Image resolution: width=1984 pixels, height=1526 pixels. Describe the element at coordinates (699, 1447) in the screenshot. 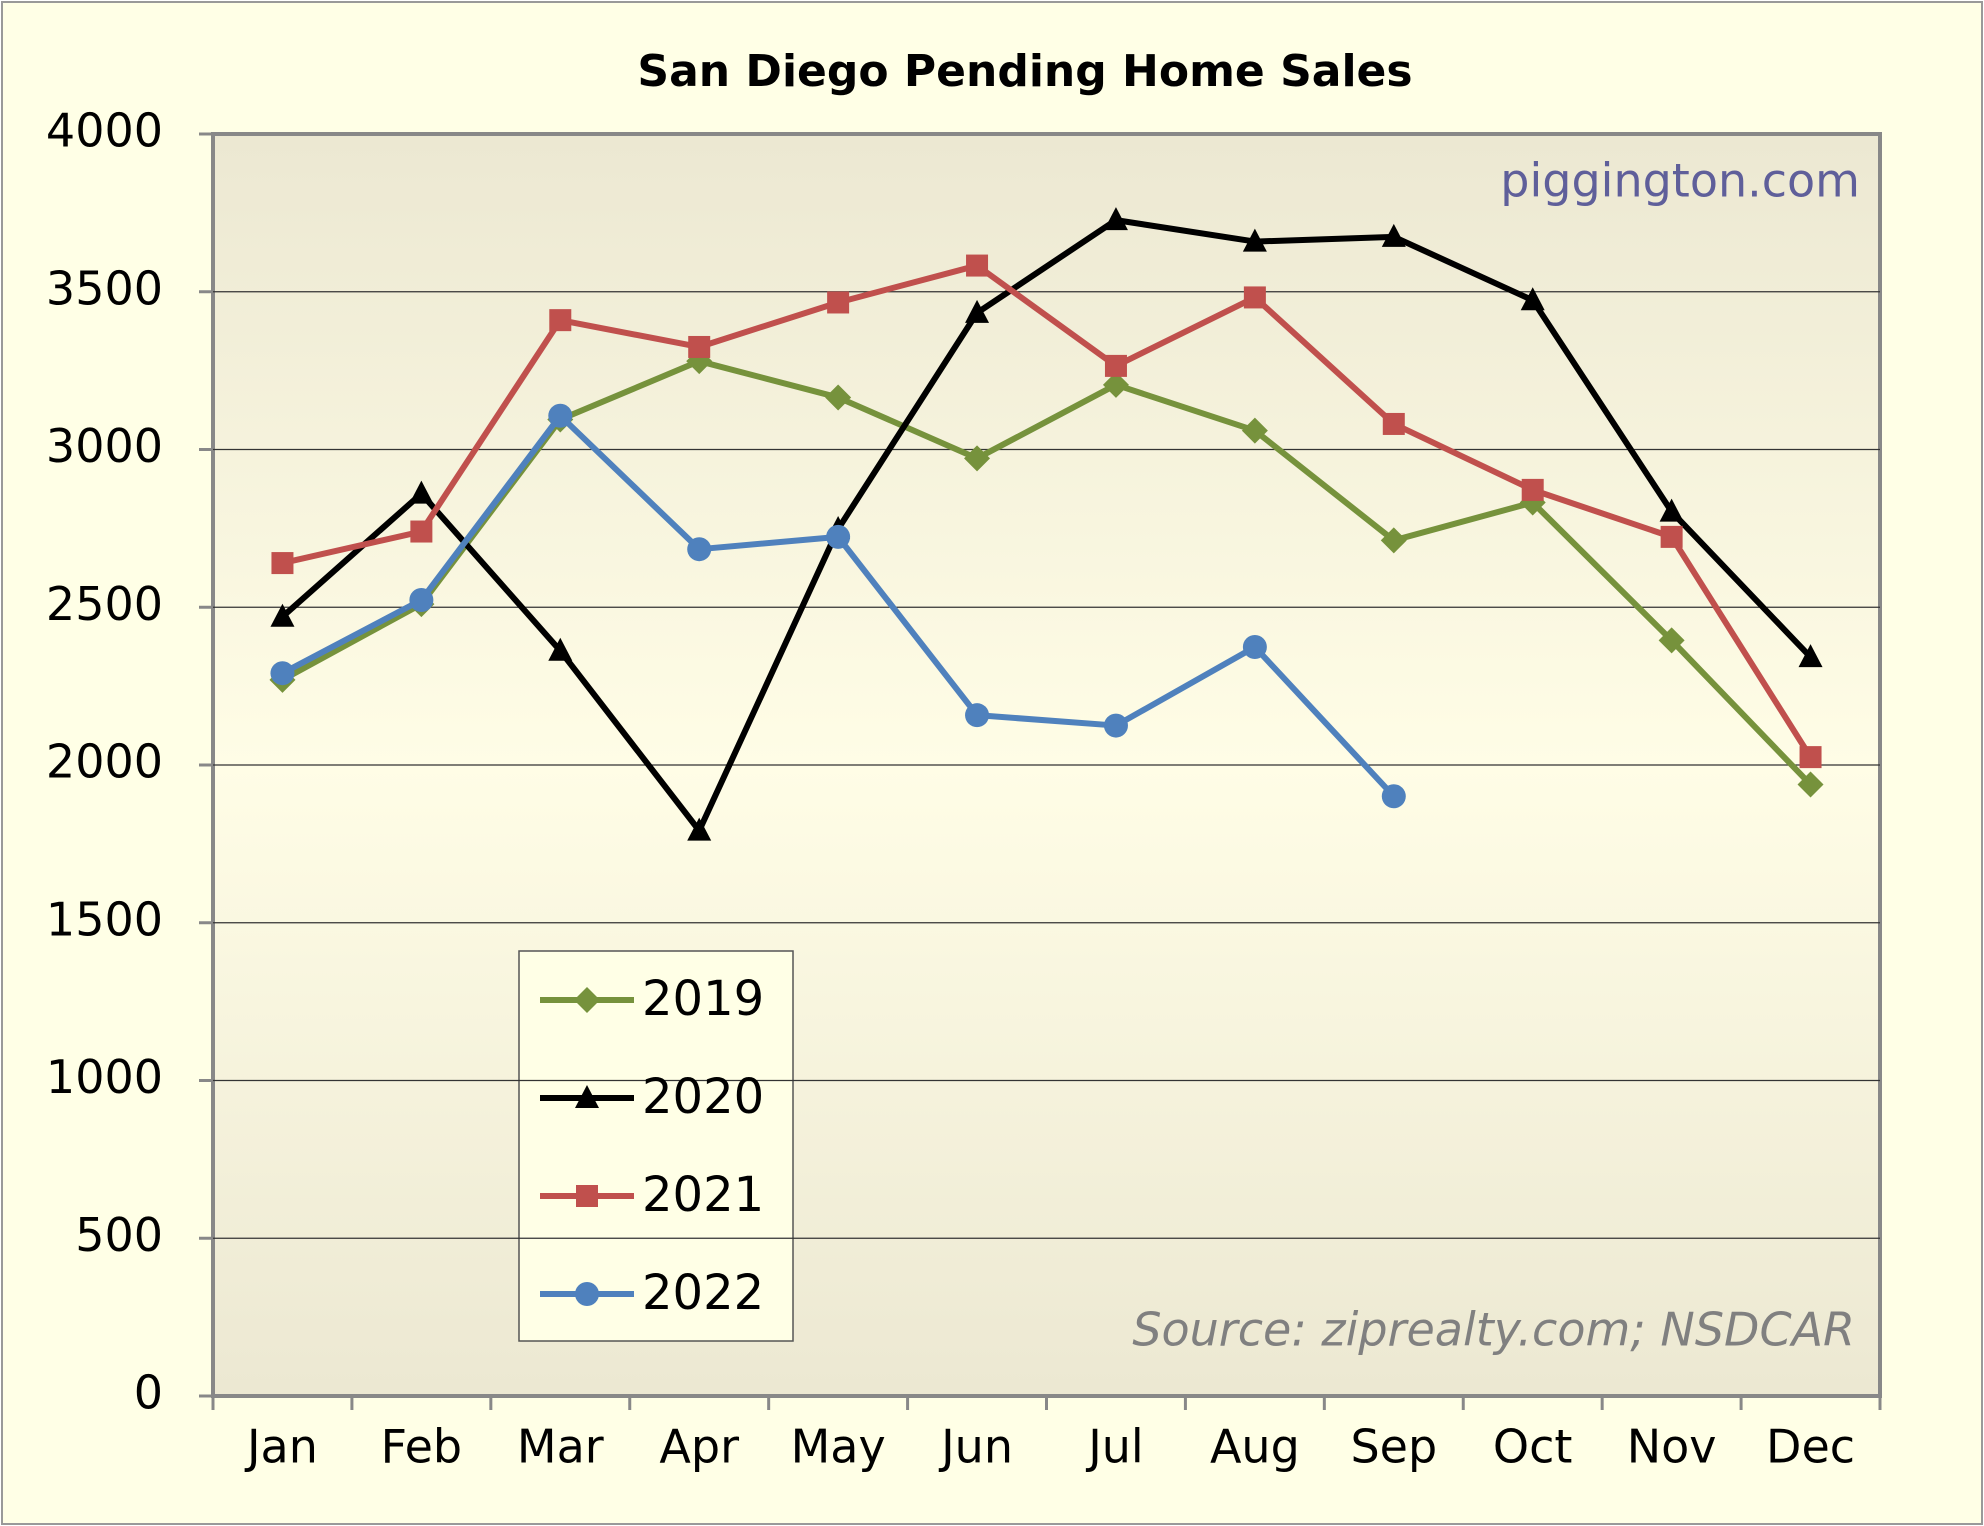

I see `x-tick-label: Apr` at that location.